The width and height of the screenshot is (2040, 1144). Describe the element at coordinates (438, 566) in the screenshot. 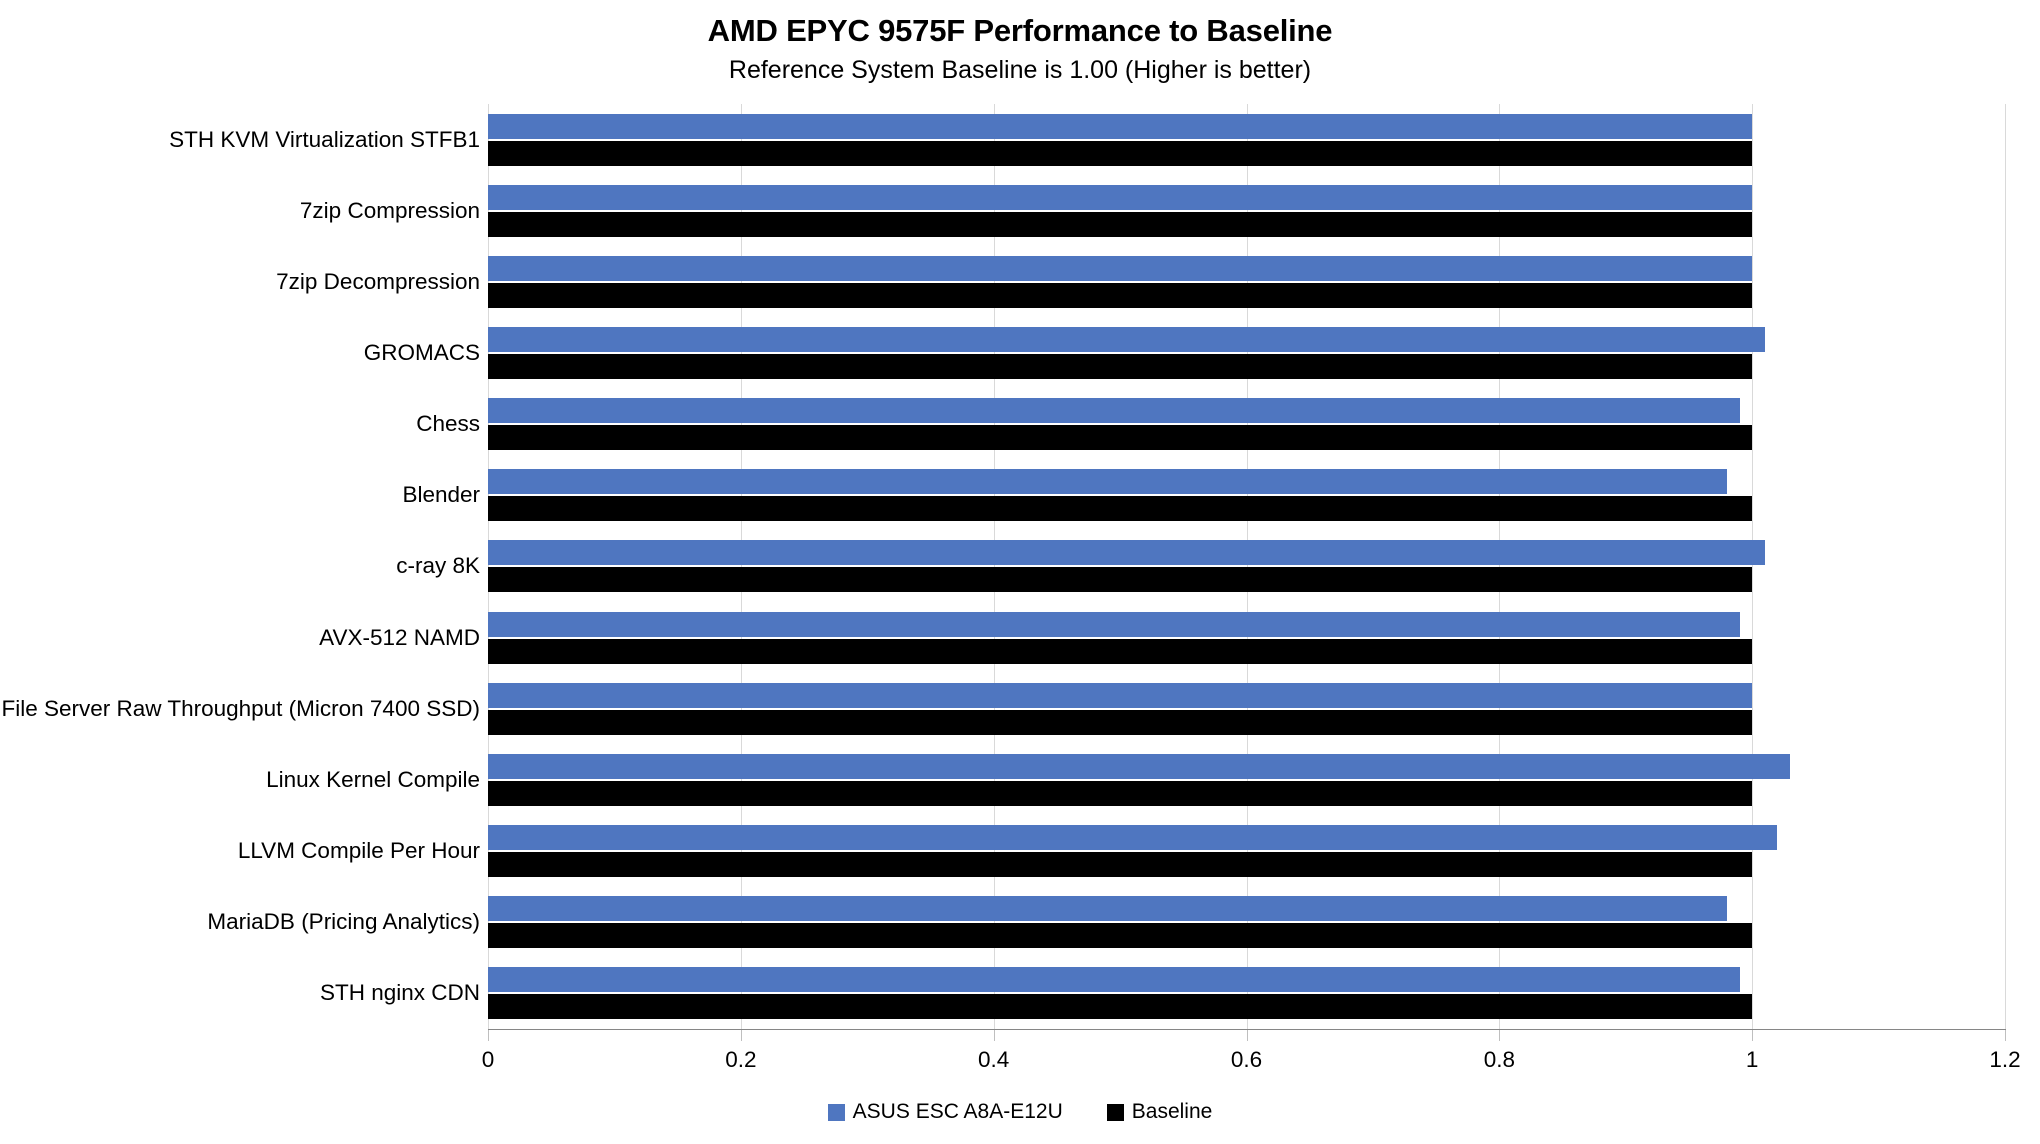

I see `category-label: c-ray 8K` at that location.